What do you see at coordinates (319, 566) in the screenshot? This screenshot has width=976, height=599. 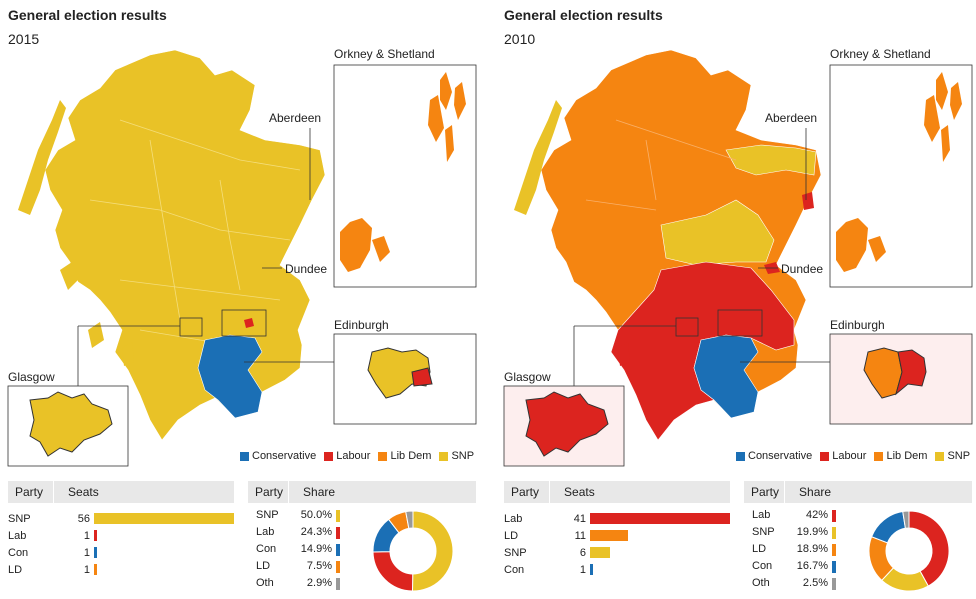 I see `share-percent: 7.5%` at bounding box center [319, 566].